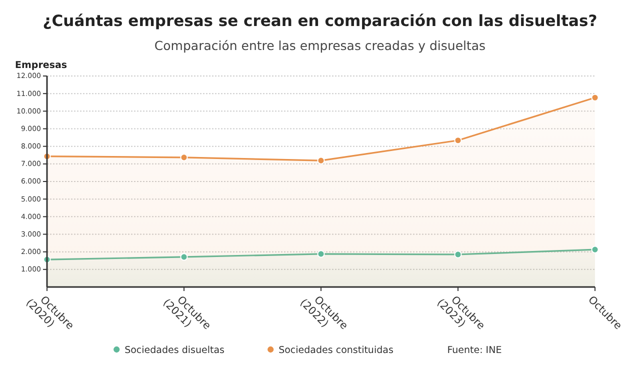  What do you see at coordinates (336, 350) in the screenshot?
I see `legend-label: Sociedades constituidas` at bounding box center [336, 350].